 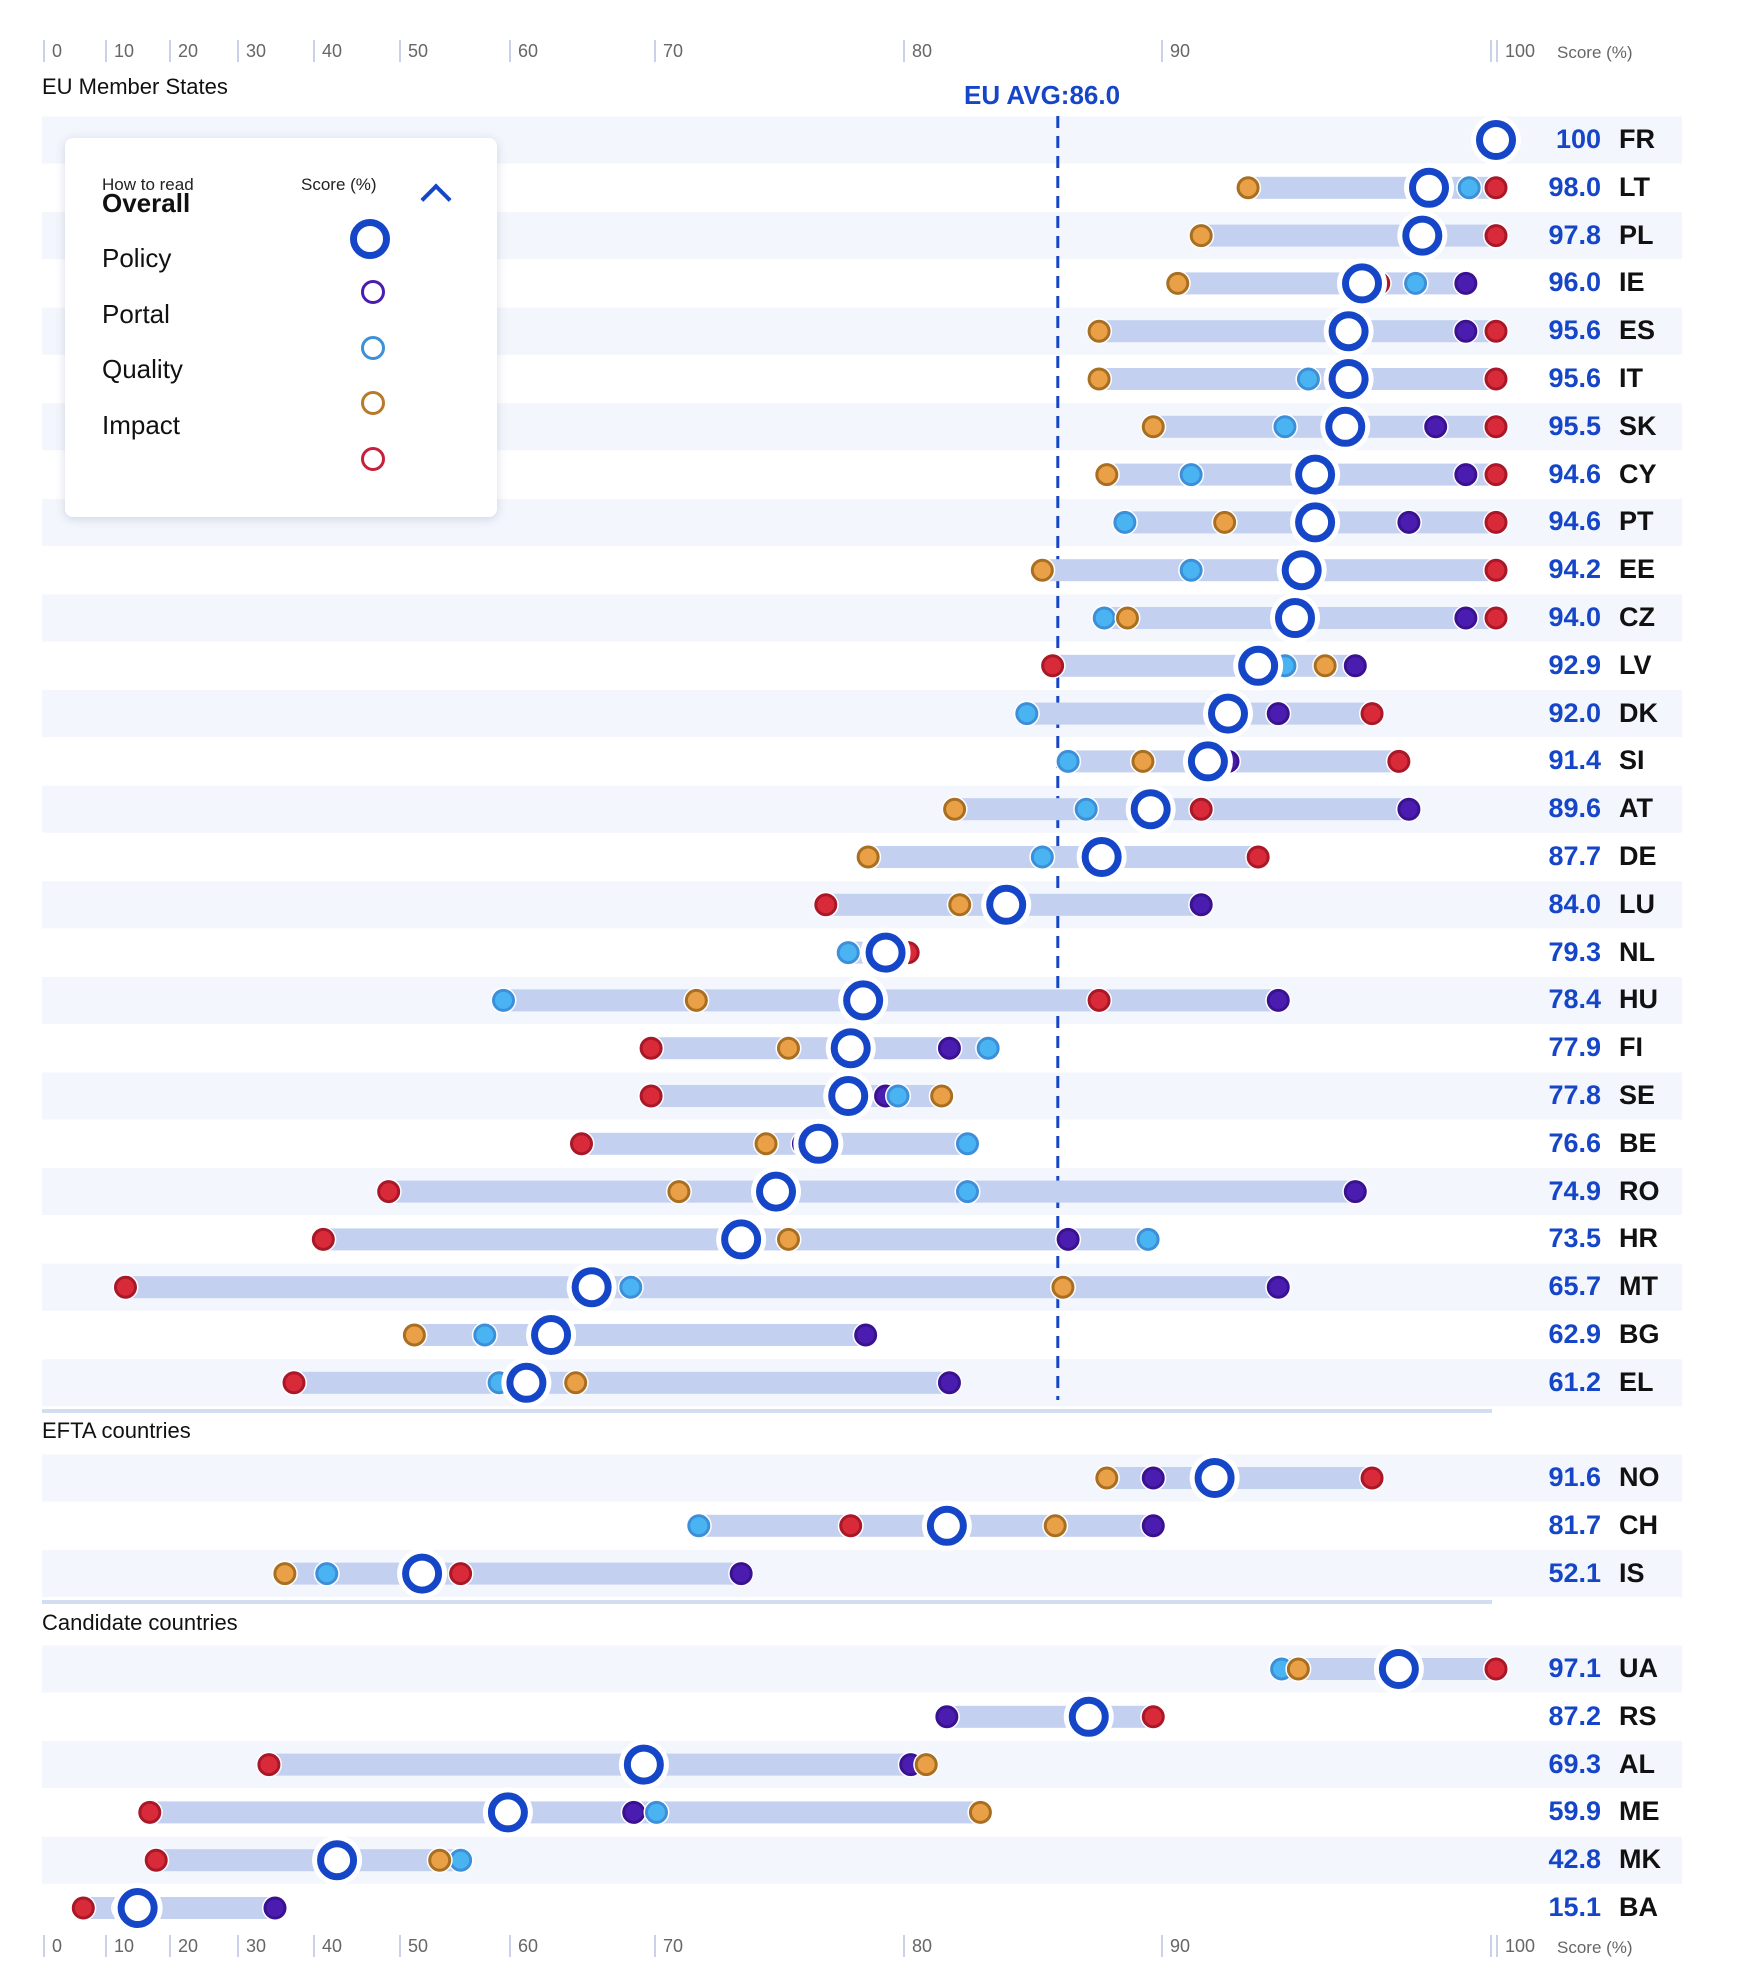 I want to click on overall-score-label: 94.0, so click(x=1574, y=617).